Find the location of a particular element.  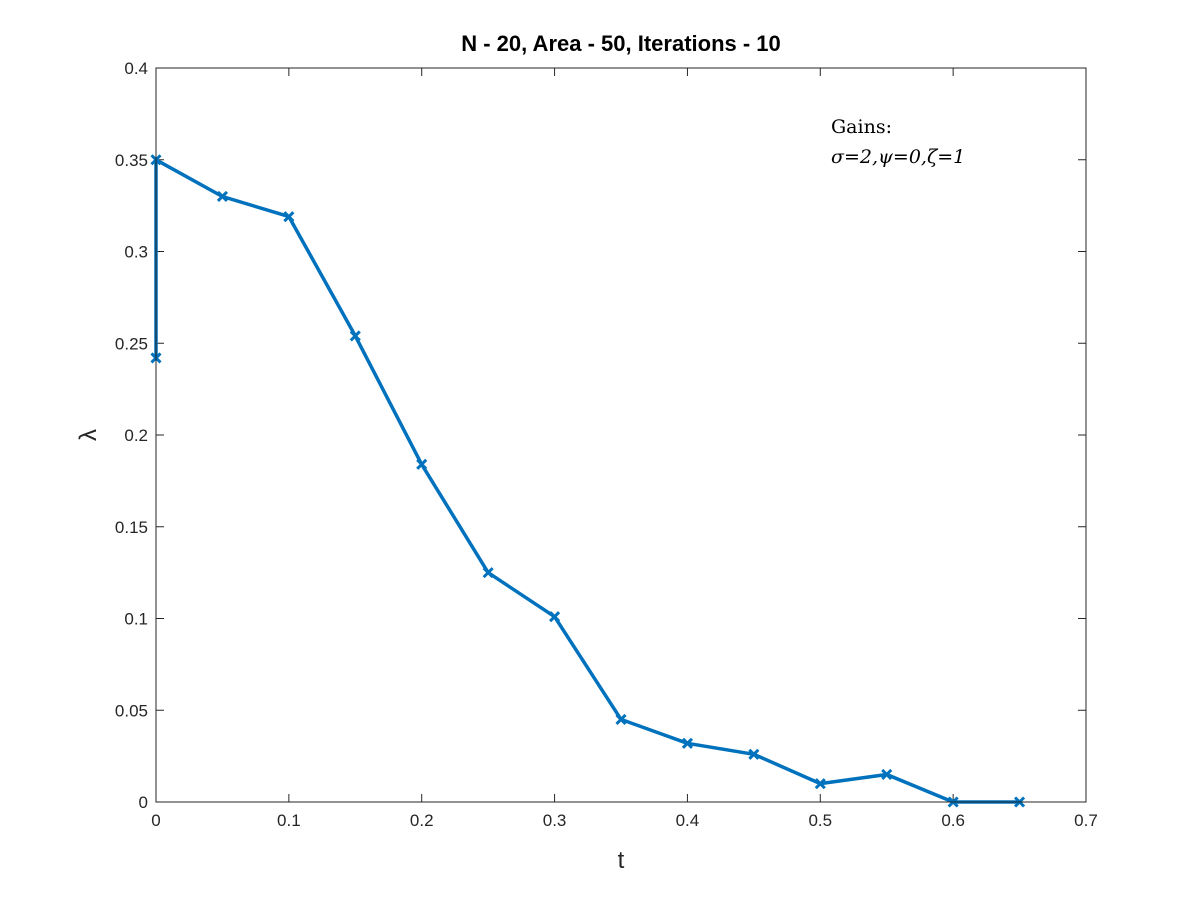

x-tick-label: 0.7 is located at coordinates (1086, 820).